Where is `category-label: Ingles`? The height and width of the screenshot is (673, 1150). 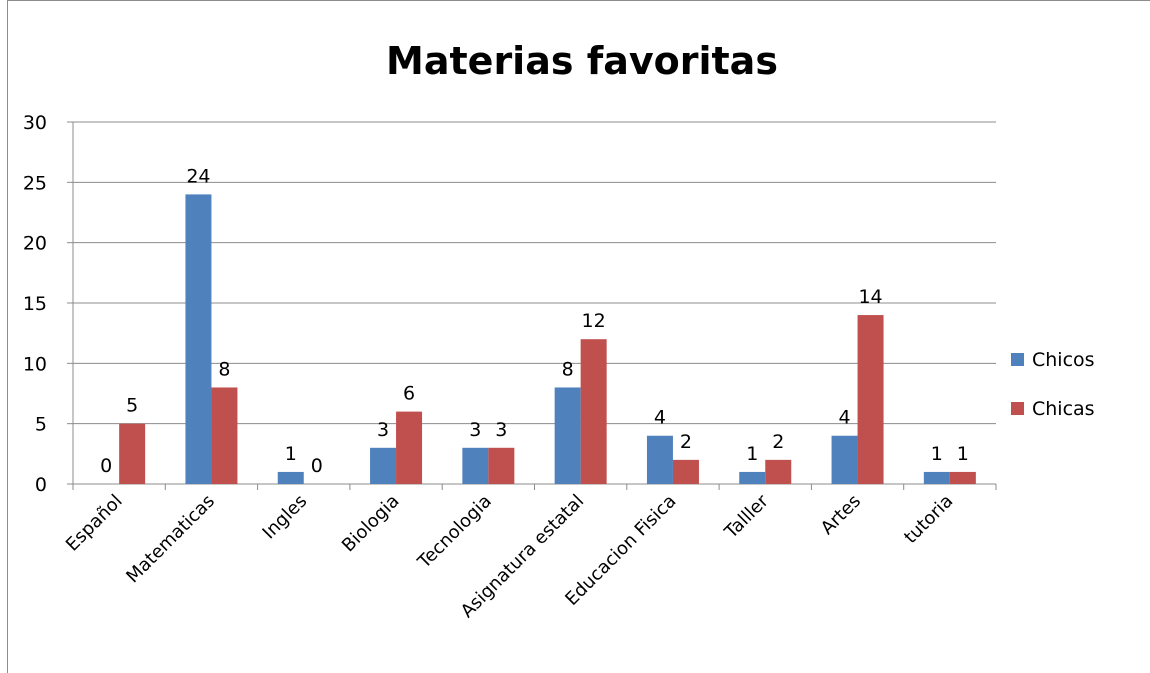
category-label: Ingles is located at coordinates (285, 517).